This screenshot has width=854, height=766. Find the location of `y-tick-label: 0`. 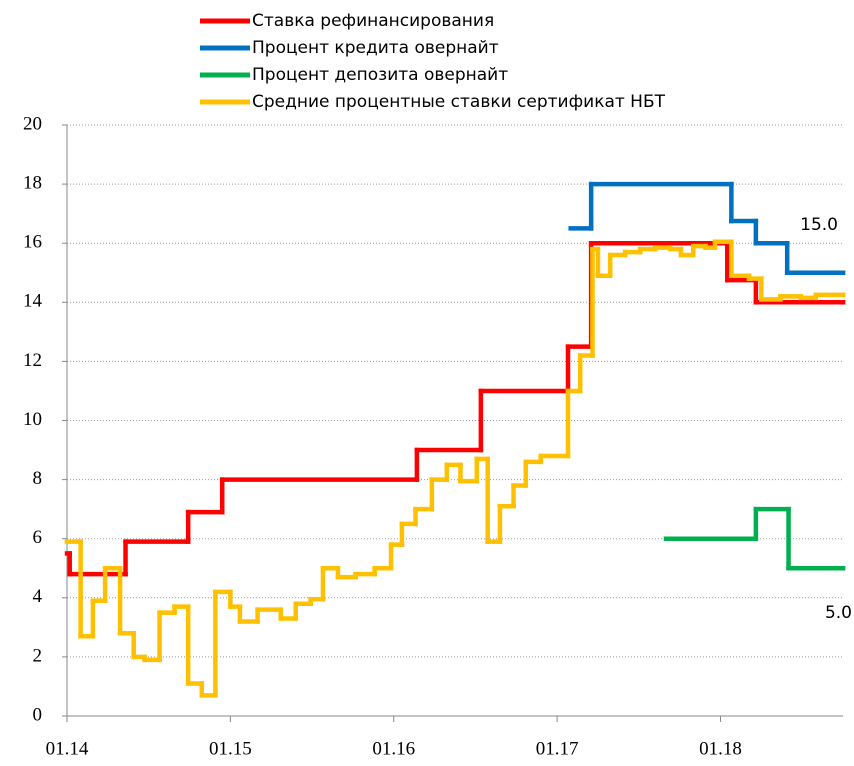

y-tick-label: 0 is located at coordinates (38, 714).